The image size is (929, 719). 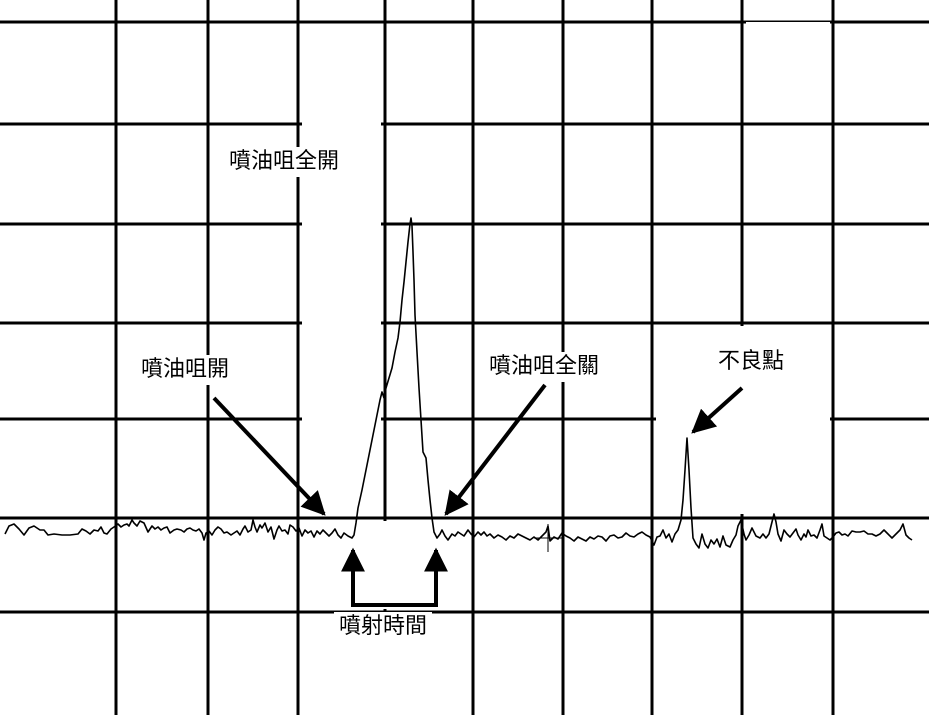 I want to click on label-injector-full-close: 噴油咀全關, so click(x=544, y=367).